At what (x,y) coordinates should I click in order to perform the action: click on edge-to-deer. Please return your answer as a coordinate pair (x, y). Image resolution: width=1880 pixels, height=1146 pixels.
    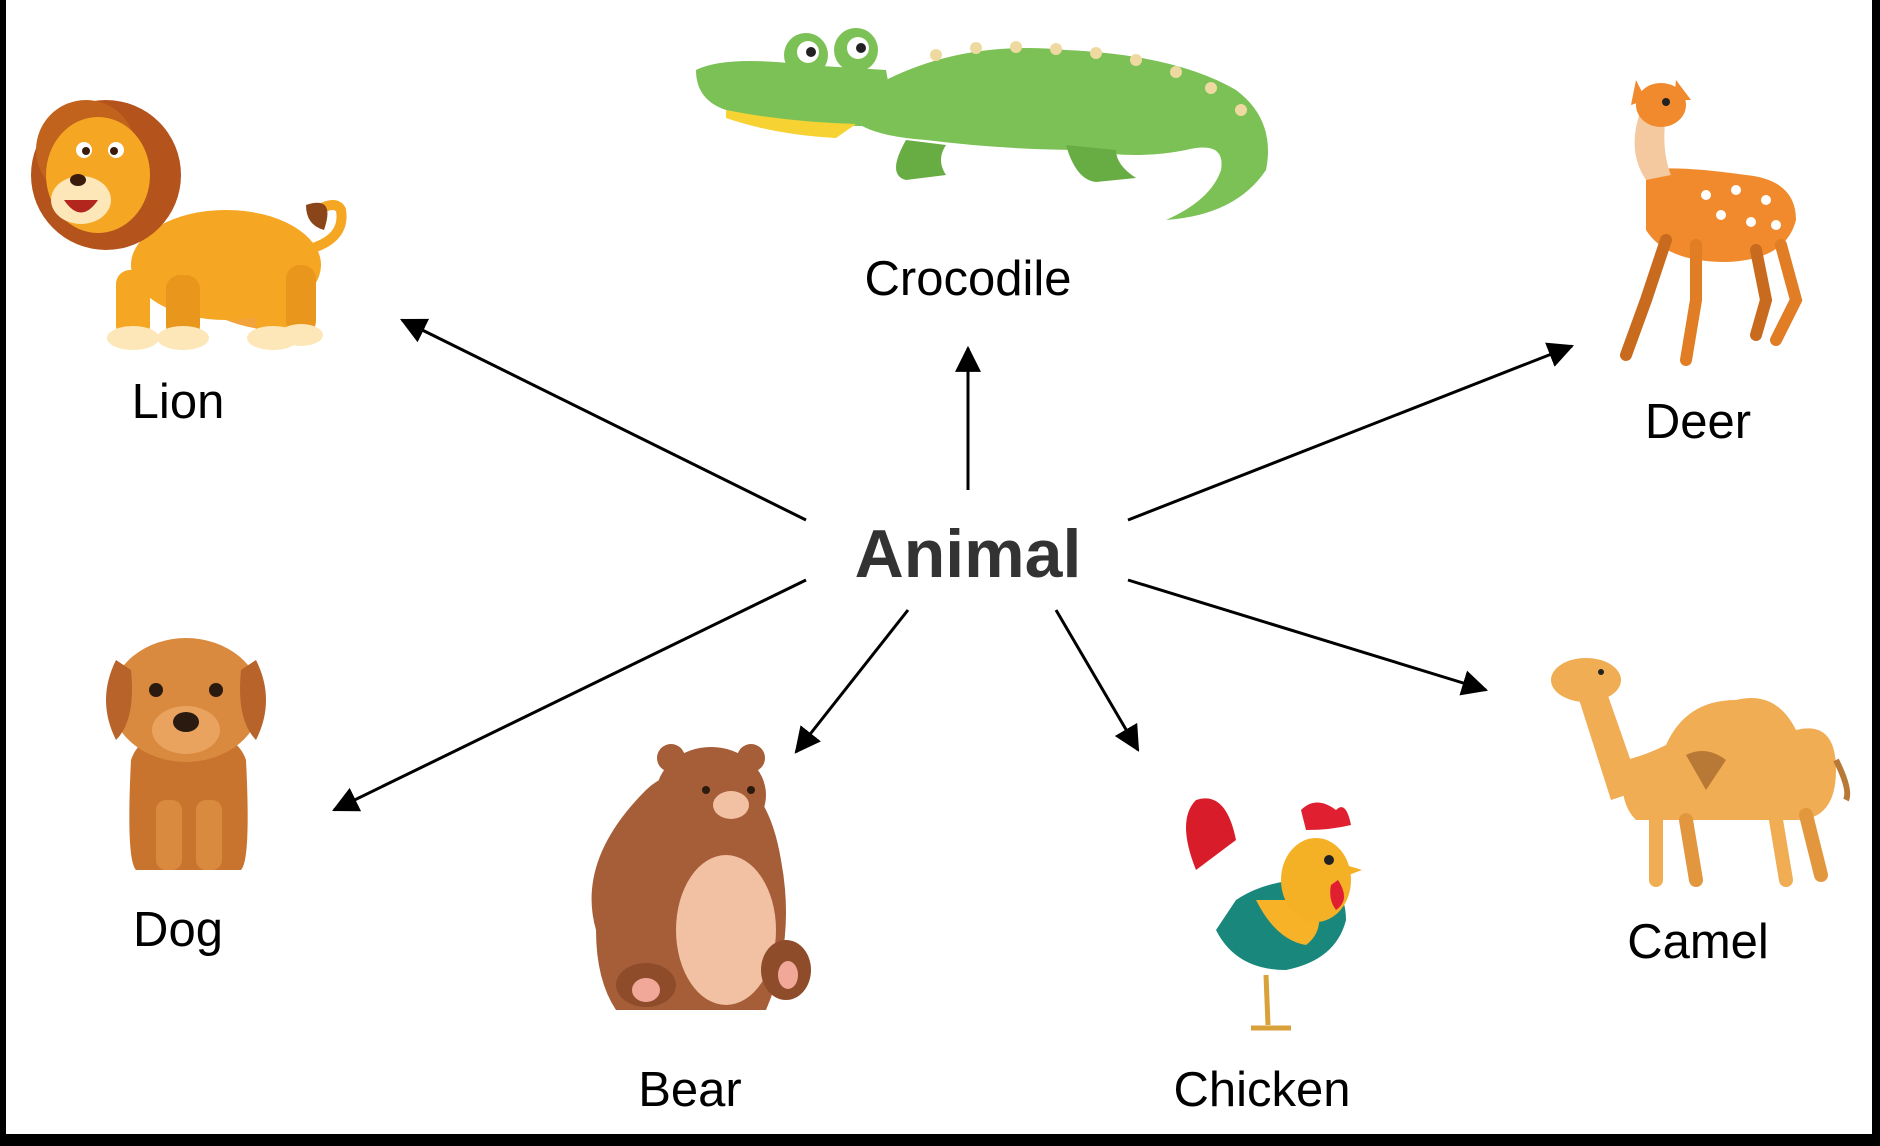
    Looking at the image, I should click on (1351, 432).